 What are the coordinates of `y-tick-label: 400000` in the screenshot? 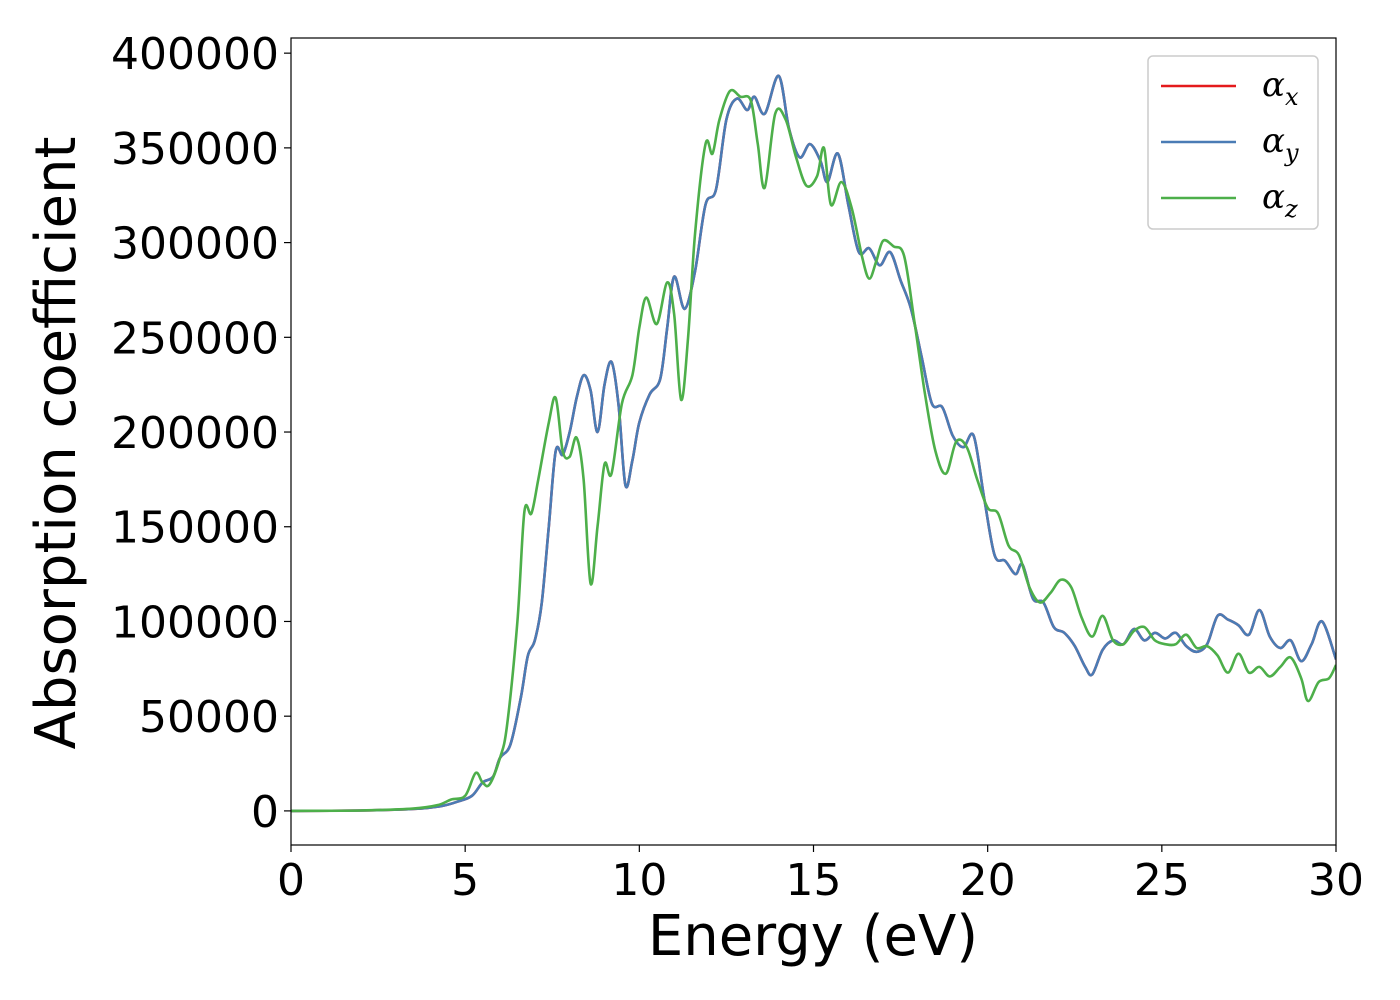 It's located at (195, 54).